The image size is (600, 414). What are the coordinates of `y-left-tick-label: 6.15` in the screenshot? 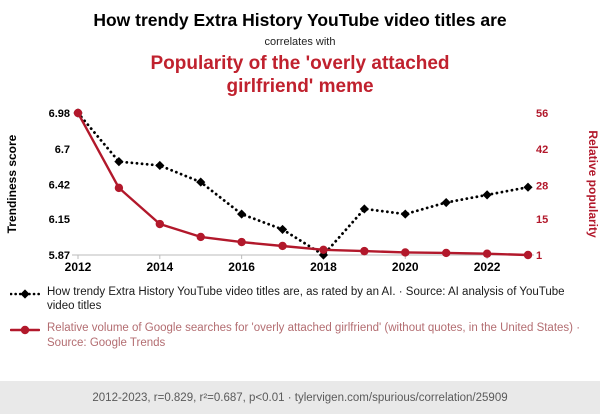 It's located at (59, 220).